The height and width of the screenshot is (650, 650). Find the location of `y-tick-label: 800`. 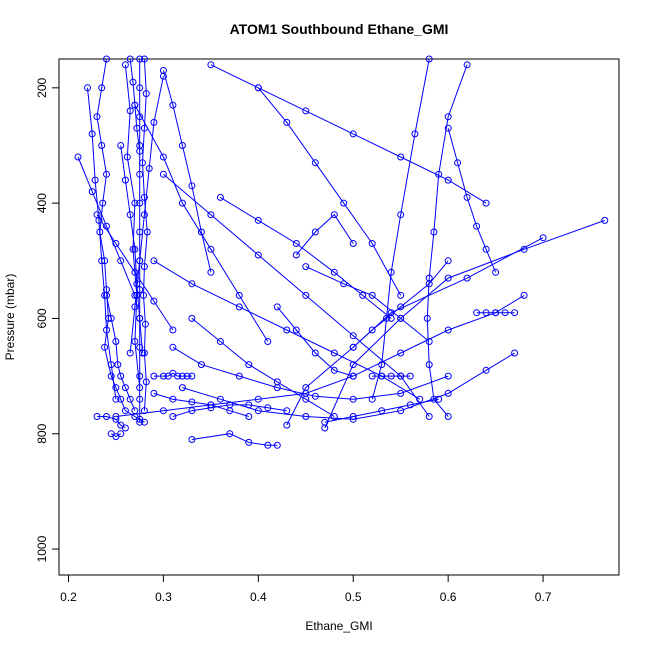

y-tick-label: 800 is located at coordinates (42, 433).